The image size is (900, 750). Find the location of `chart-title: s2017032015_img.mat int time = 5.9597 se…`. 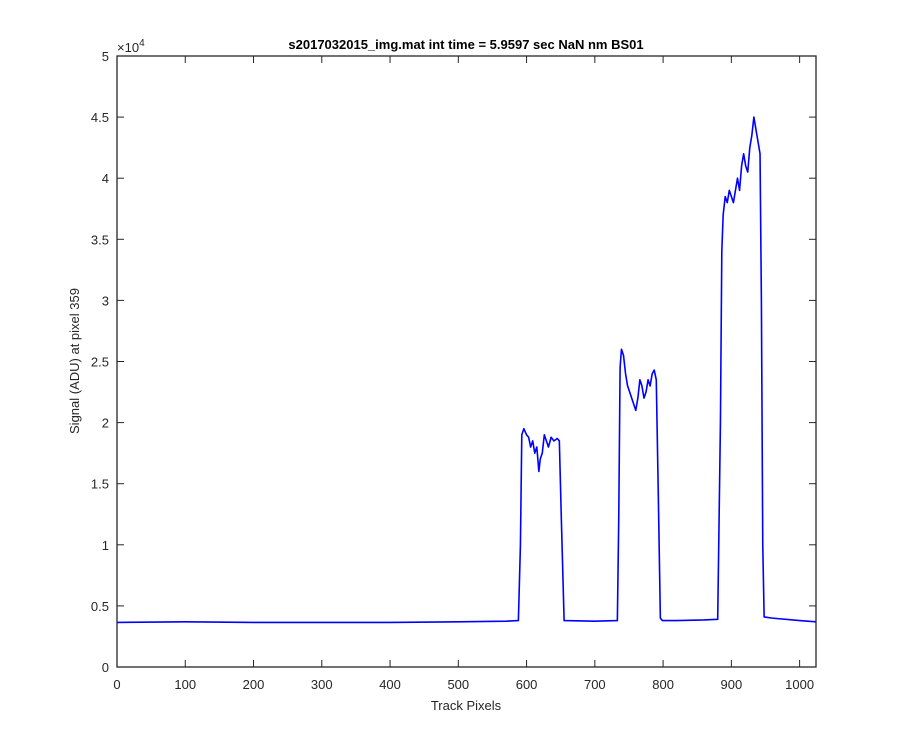

chart-title: s2017032015_img.mat int time = 5.9597 se… is located at coordinates (465, 44).